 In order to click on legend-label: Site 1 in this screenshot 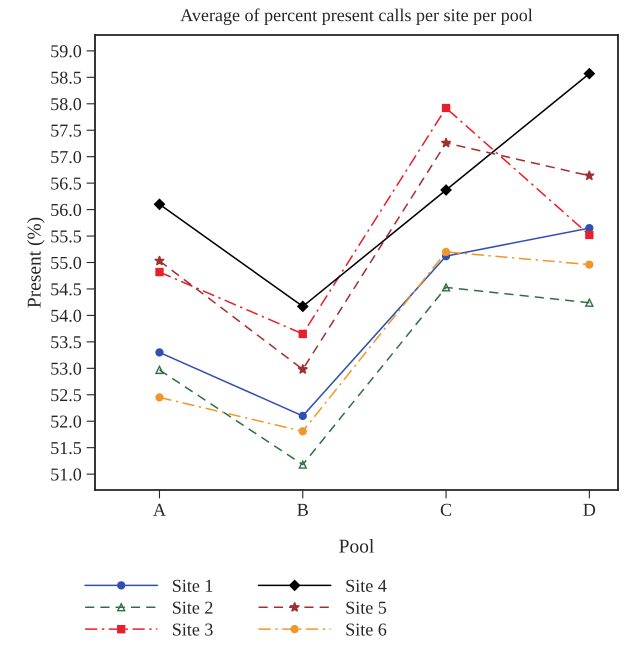, I will do `click(192, 586)`.